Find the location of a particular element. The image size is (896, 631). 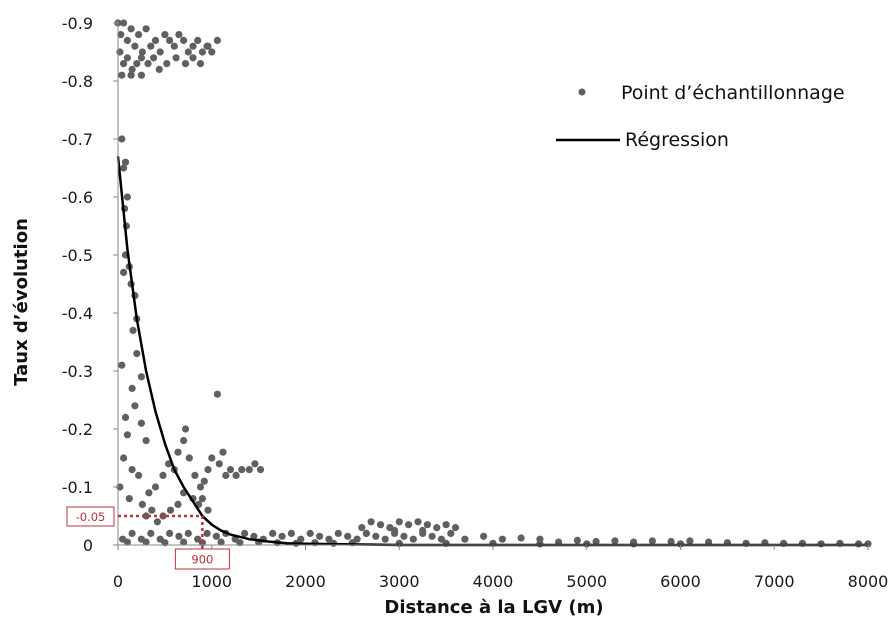

x-tick-label: 5000 is located at coordinates (586, 581).